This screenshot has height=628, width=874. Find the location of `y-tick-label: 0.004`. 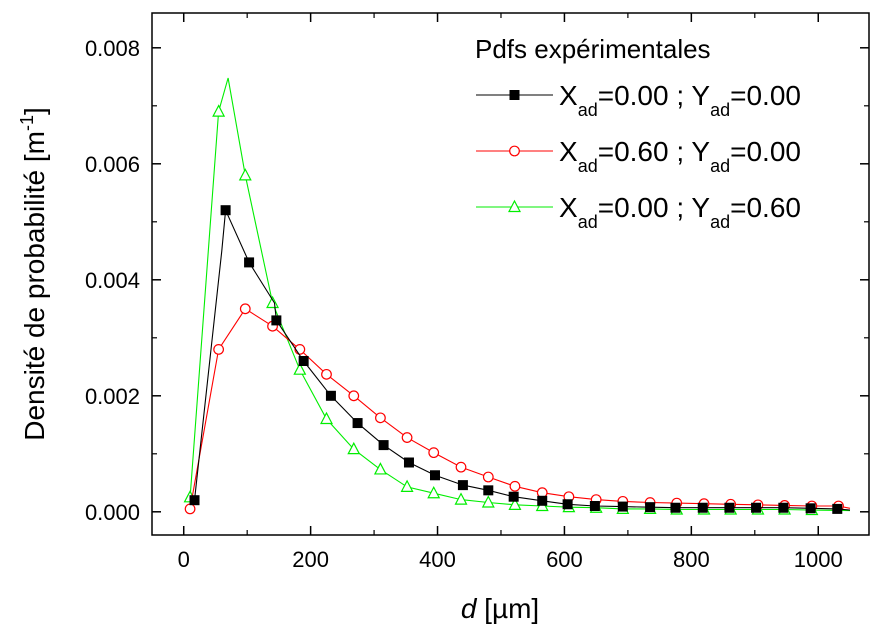

y-tick-label: 0.004 is located at coordinates (112, 280).